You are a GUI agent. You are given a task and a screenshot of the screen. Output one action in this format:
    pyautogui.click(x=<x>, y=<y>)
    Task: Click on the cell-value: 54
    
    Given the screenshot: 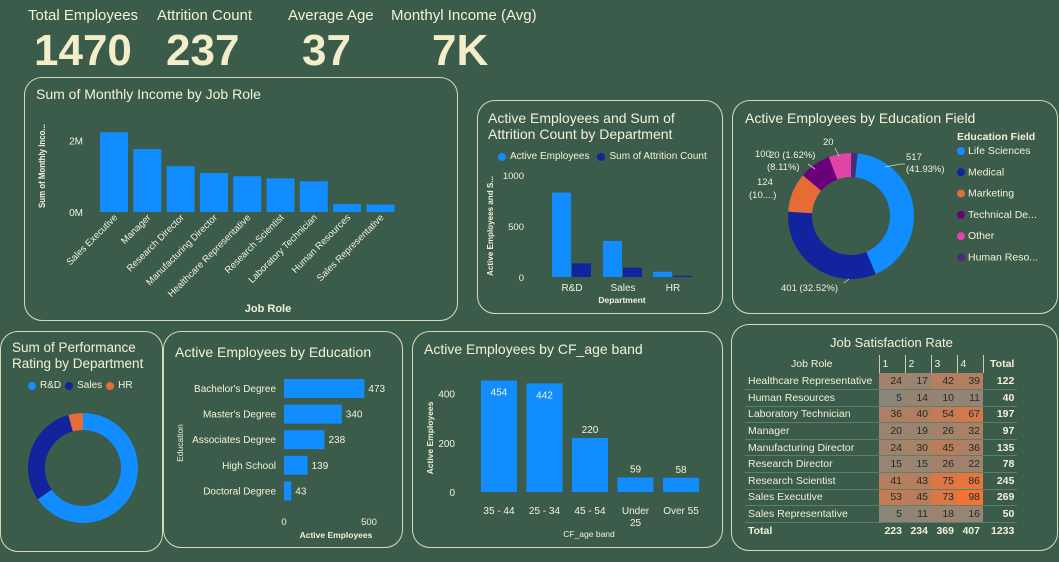 What is the action you would take?
    pyautogui.click(x=944, y=415)
    